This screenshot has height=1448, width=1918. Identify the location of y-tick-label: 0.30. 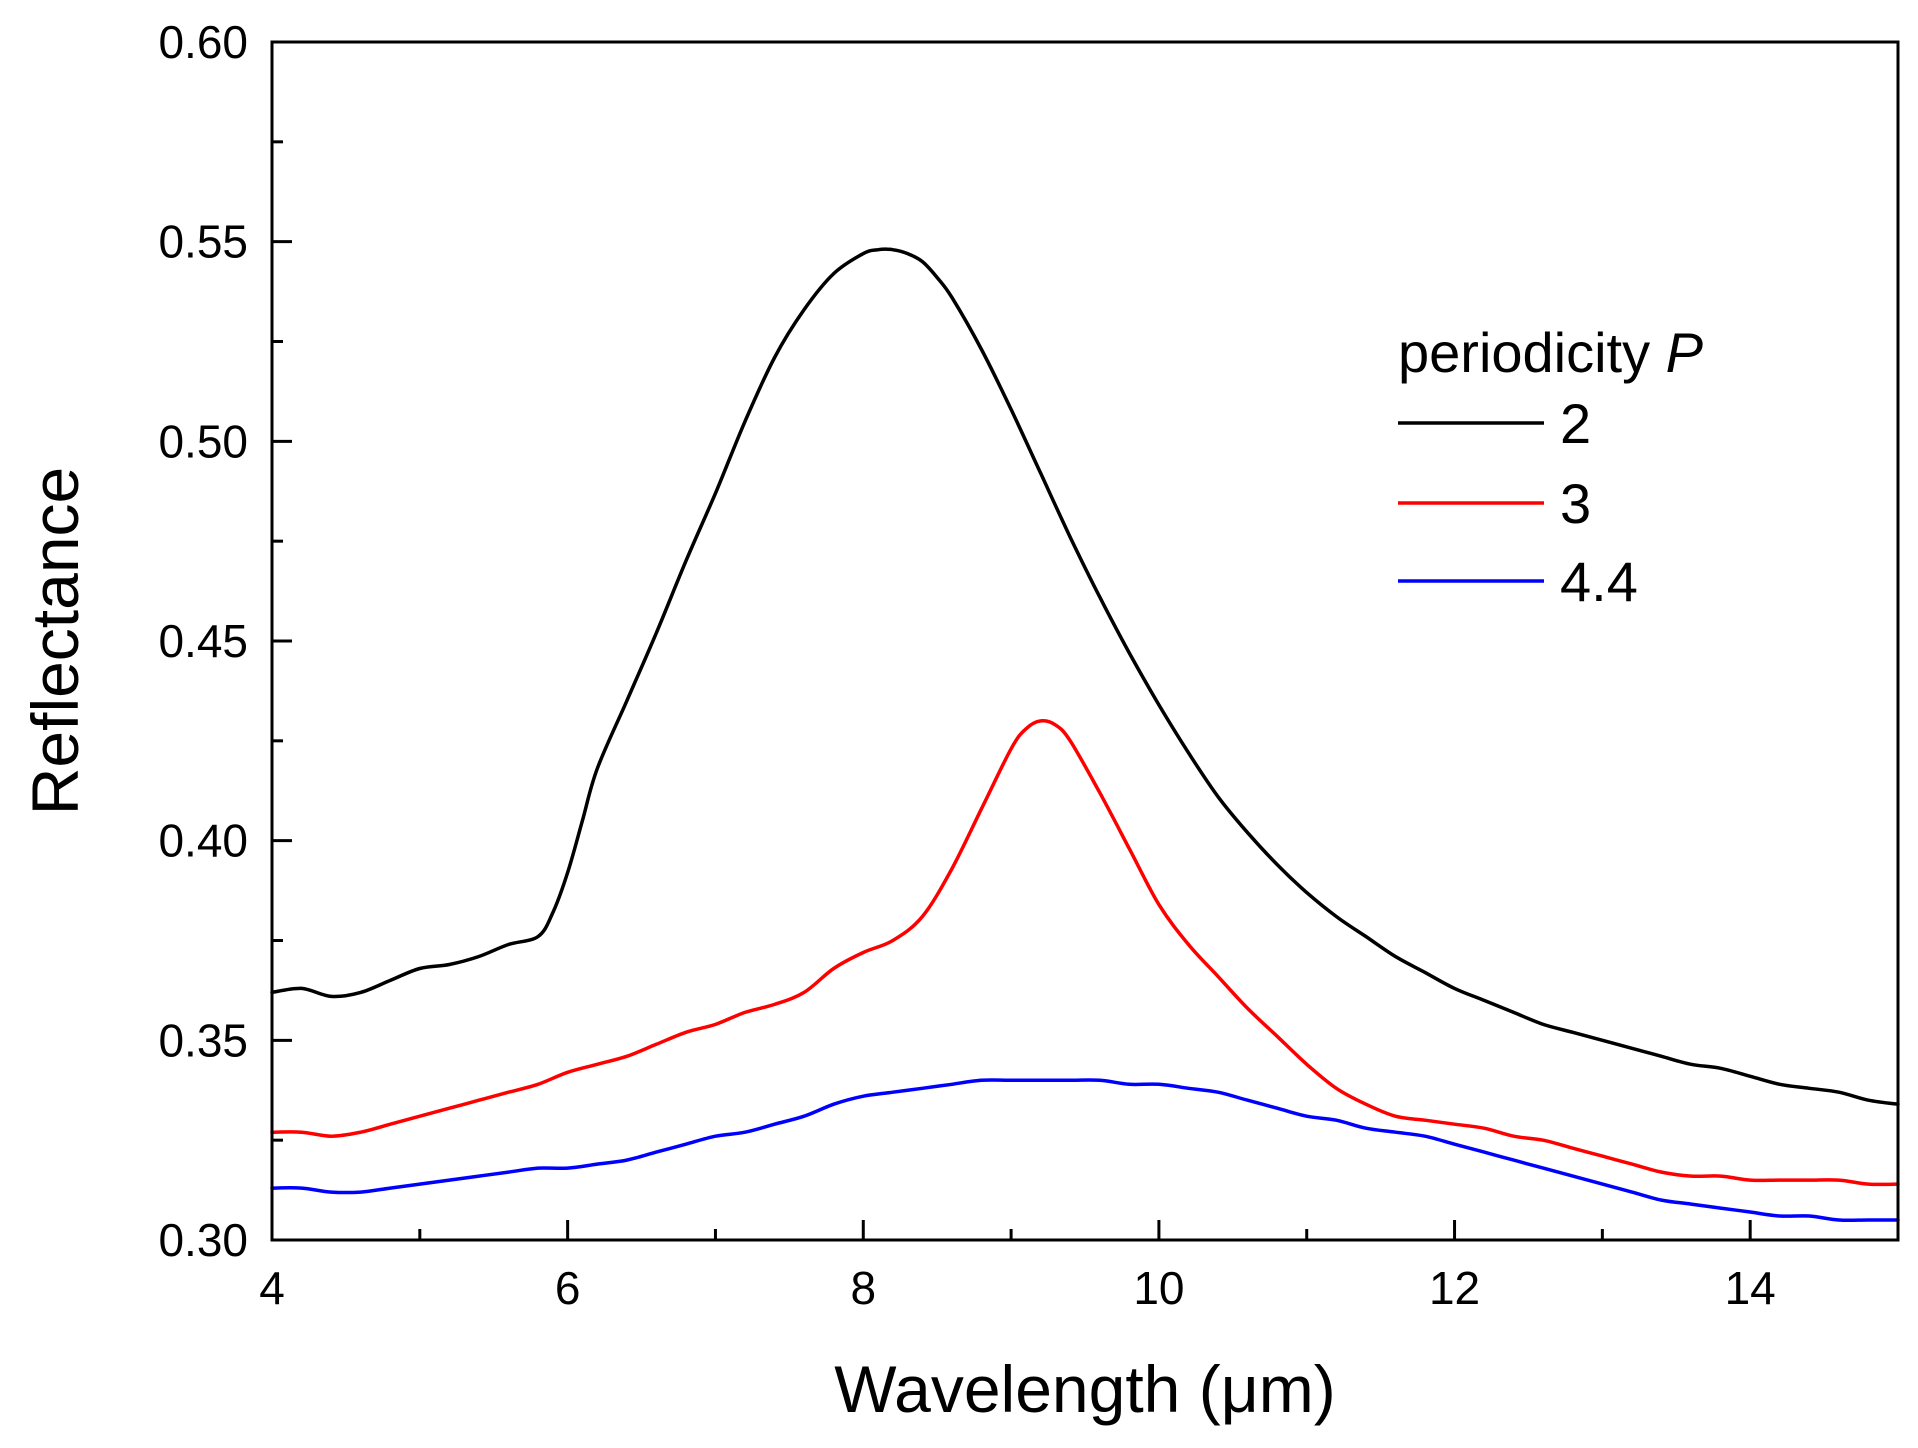
(203, 1240).